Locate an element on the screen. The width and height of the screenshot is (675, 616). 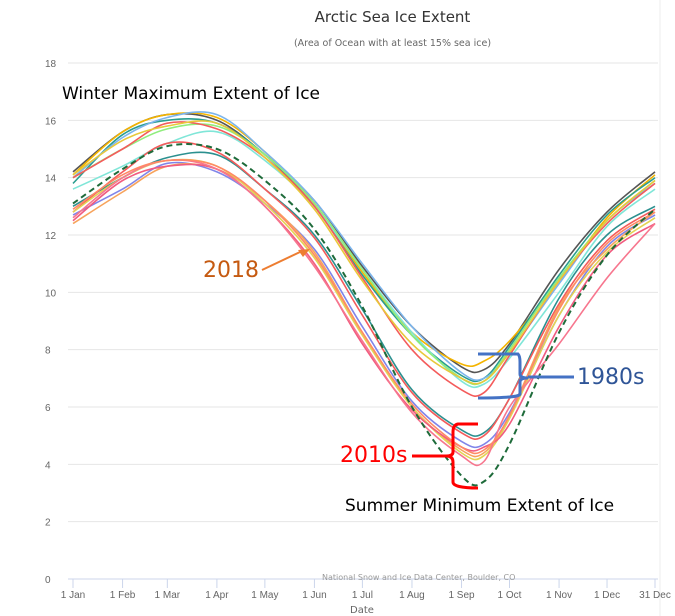
x-tick-label: 31 Dec is located at coordinates (655, 595).